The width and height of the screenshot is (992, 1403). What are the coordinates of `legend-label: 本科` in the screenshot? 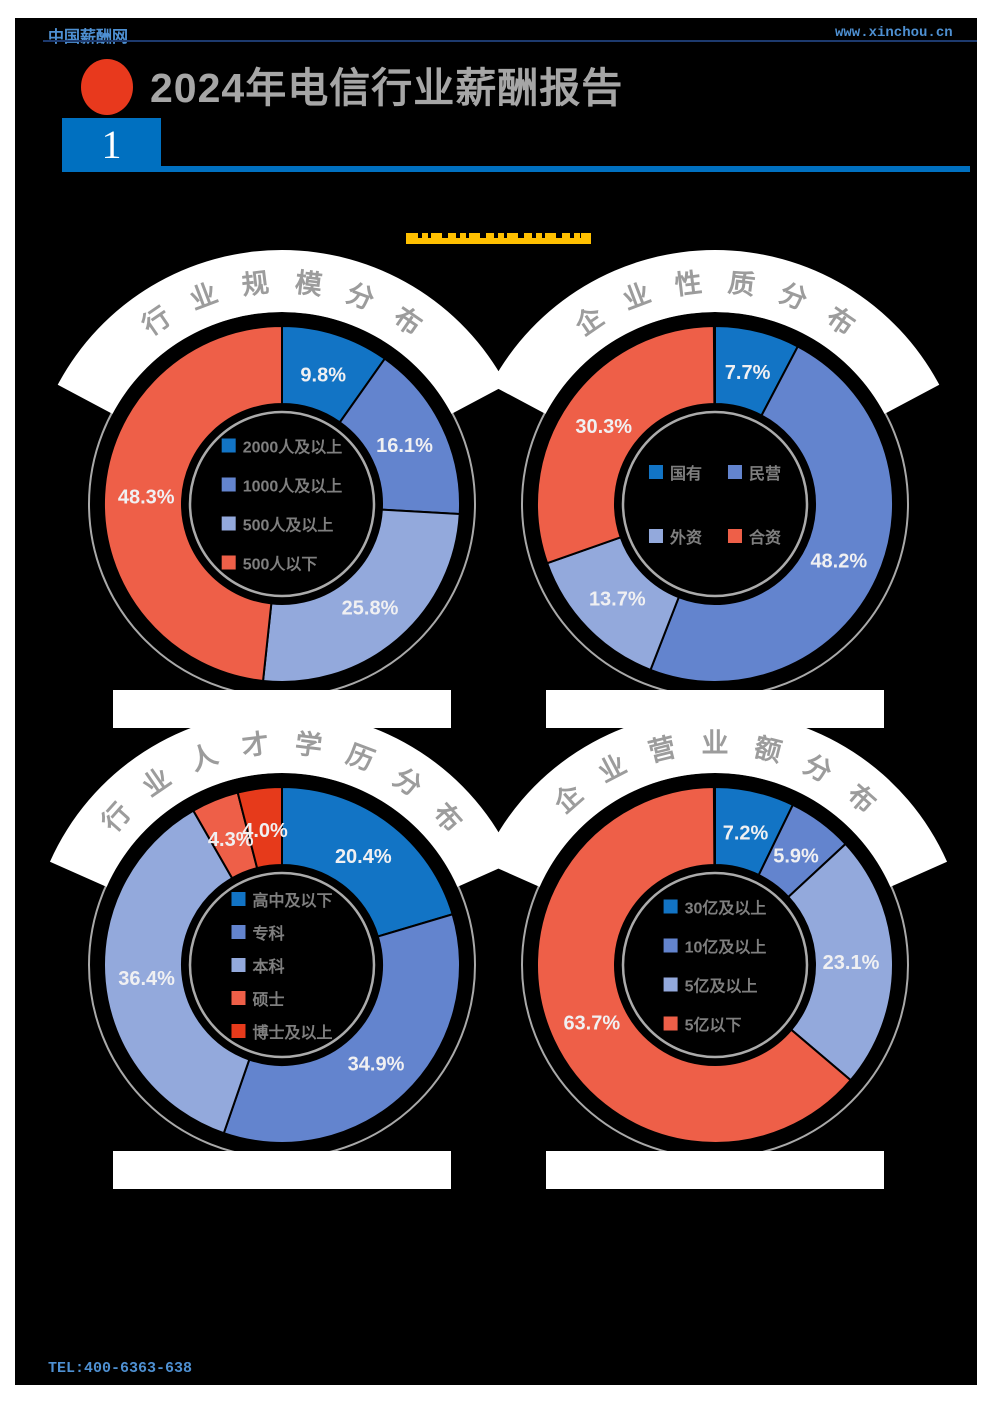 It's located at (268, 967).